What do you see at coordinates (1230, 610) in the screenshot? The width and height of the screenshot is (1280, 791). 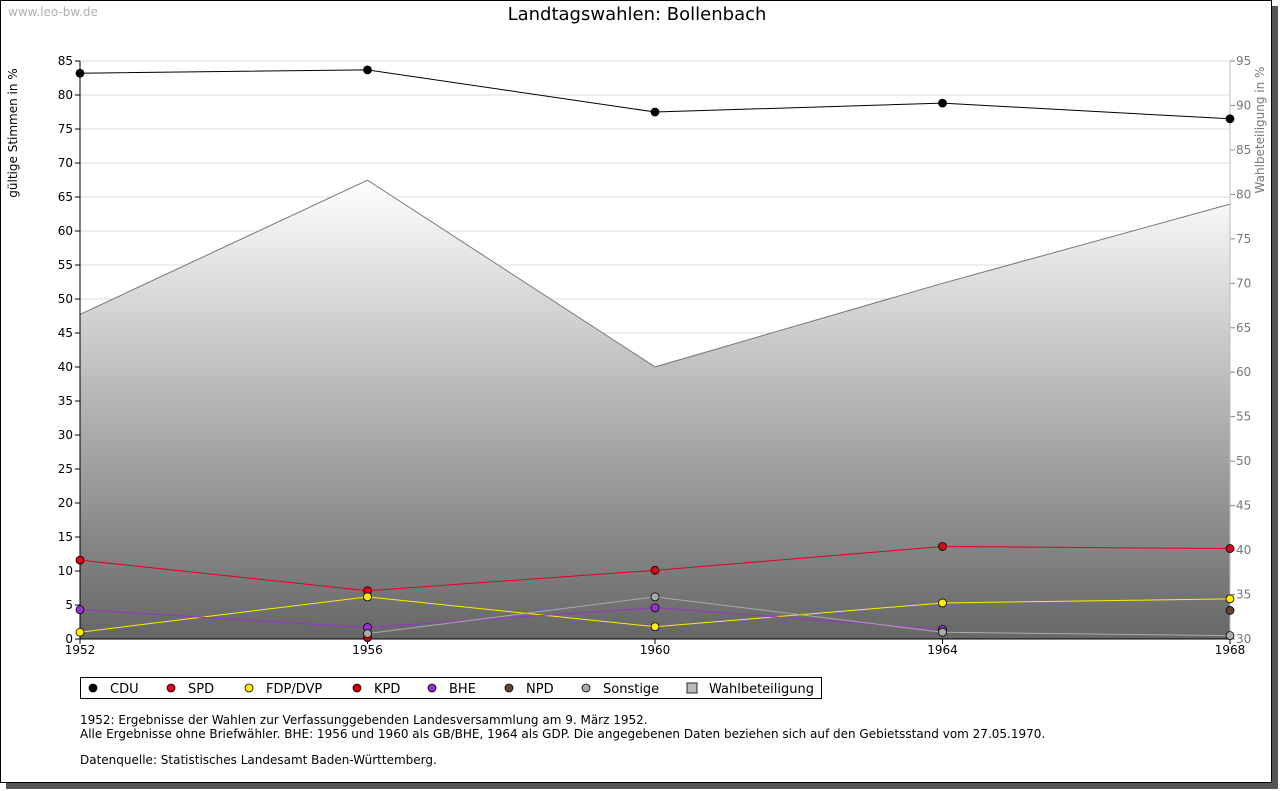 I see `data-point-npd` at bounding box center [1230, 610].